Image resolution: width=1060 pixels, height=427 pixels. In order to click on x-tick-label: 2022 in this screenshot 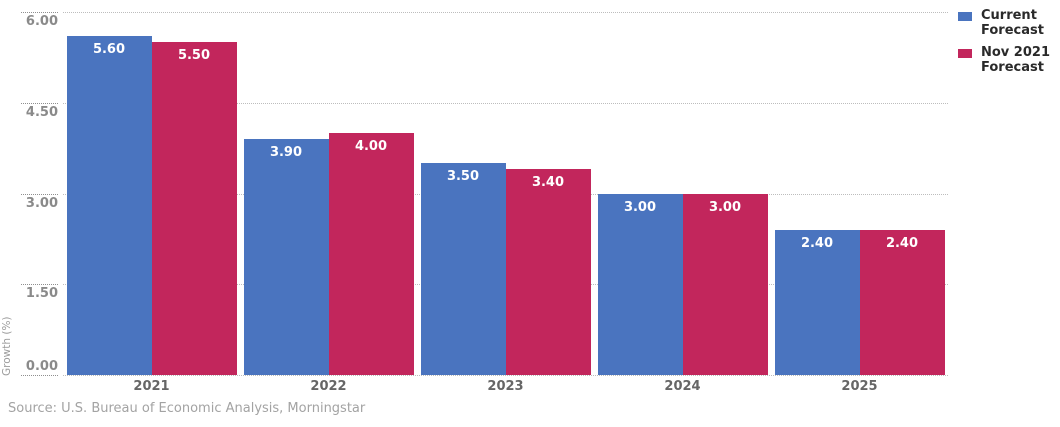, I will do `click(328, 386)`.